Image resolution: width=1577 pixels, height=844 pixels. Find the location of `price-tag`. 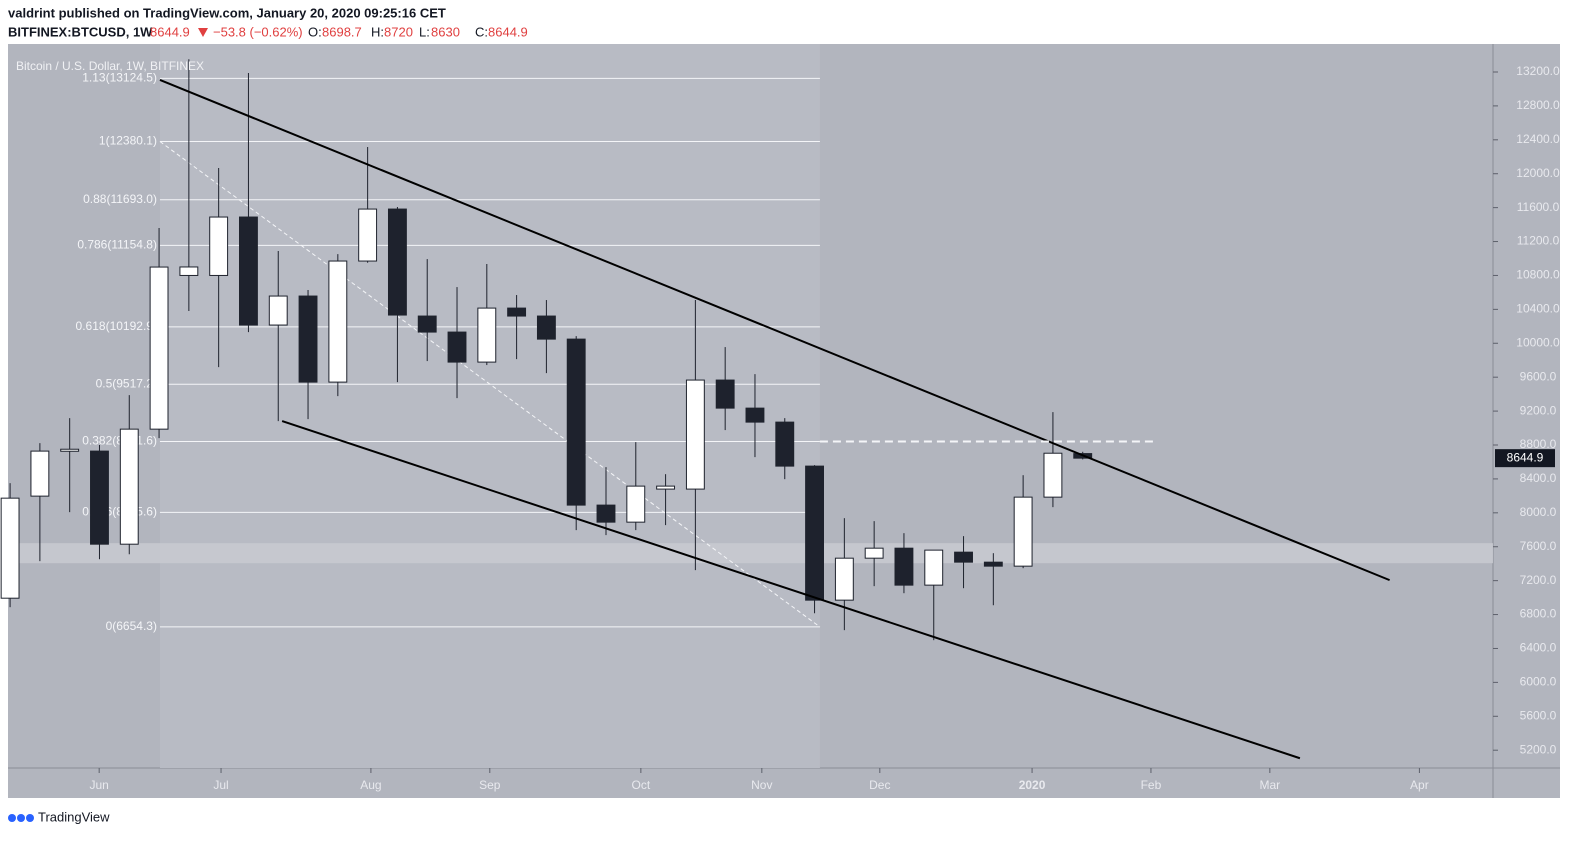

price-tag is located at coordinates (1525, 458).